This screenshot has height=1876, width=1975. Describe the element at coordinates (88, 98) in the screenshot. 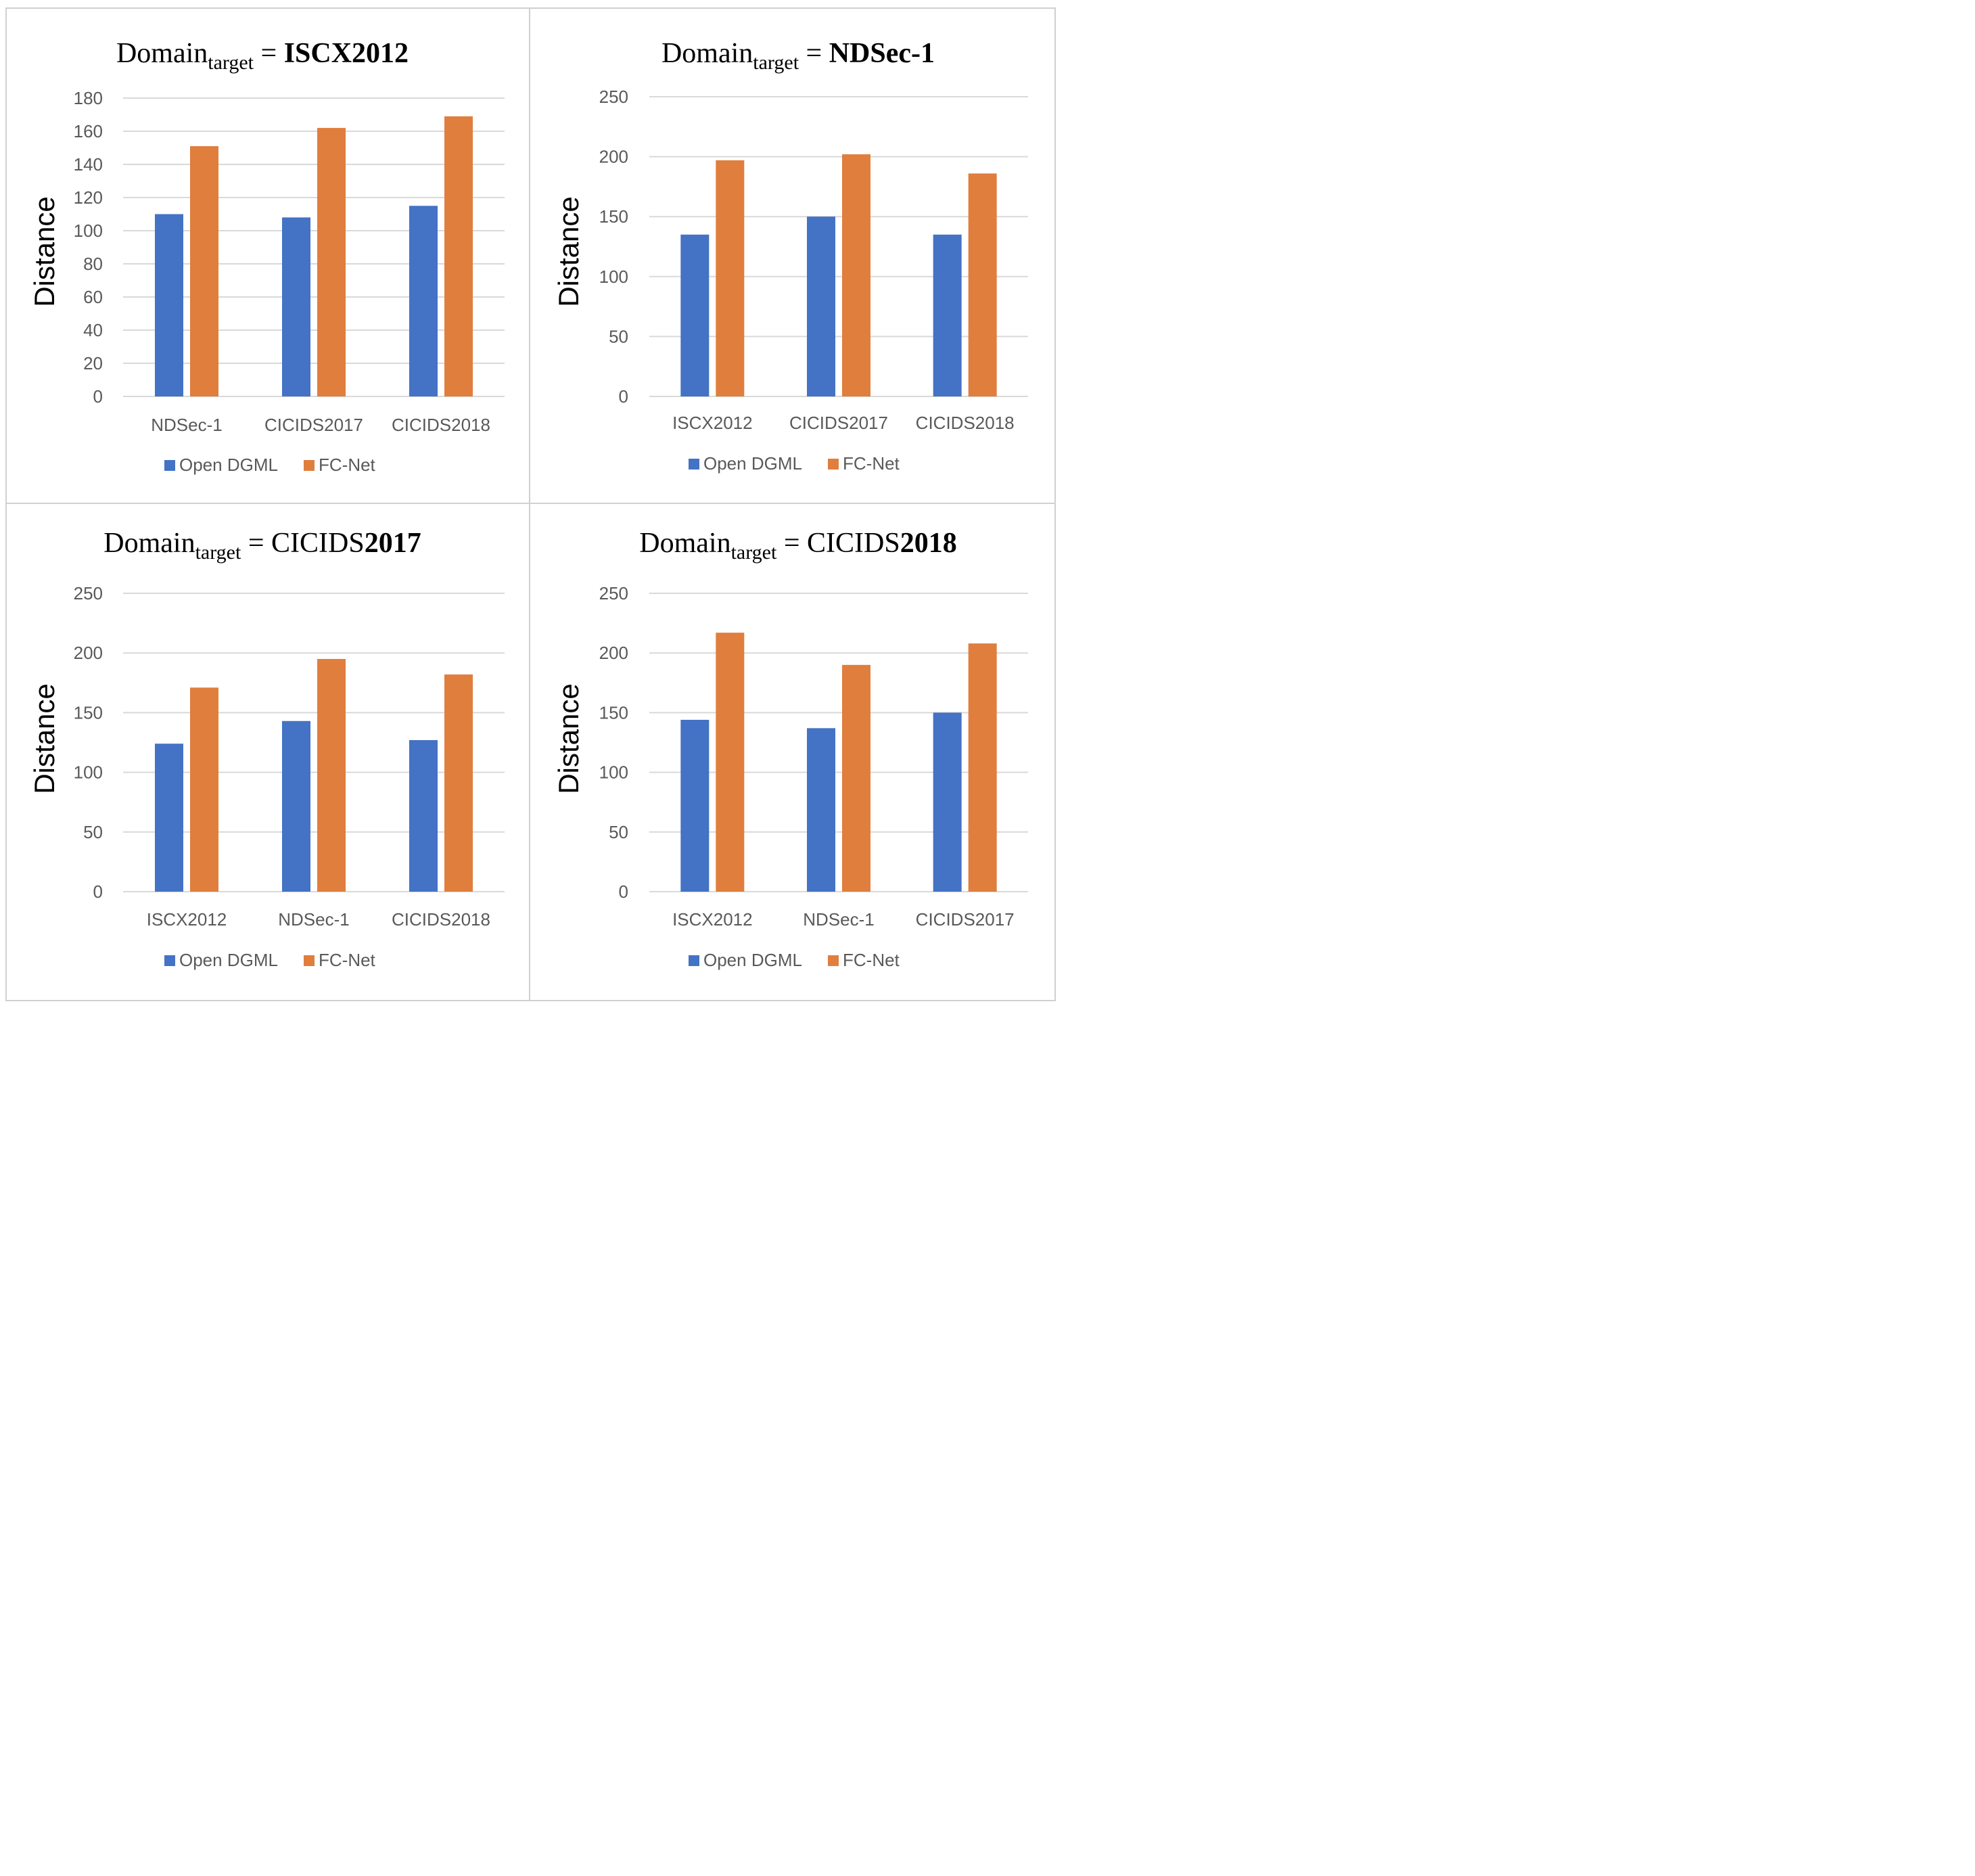

I see `y-tick-label: 180` at that location.